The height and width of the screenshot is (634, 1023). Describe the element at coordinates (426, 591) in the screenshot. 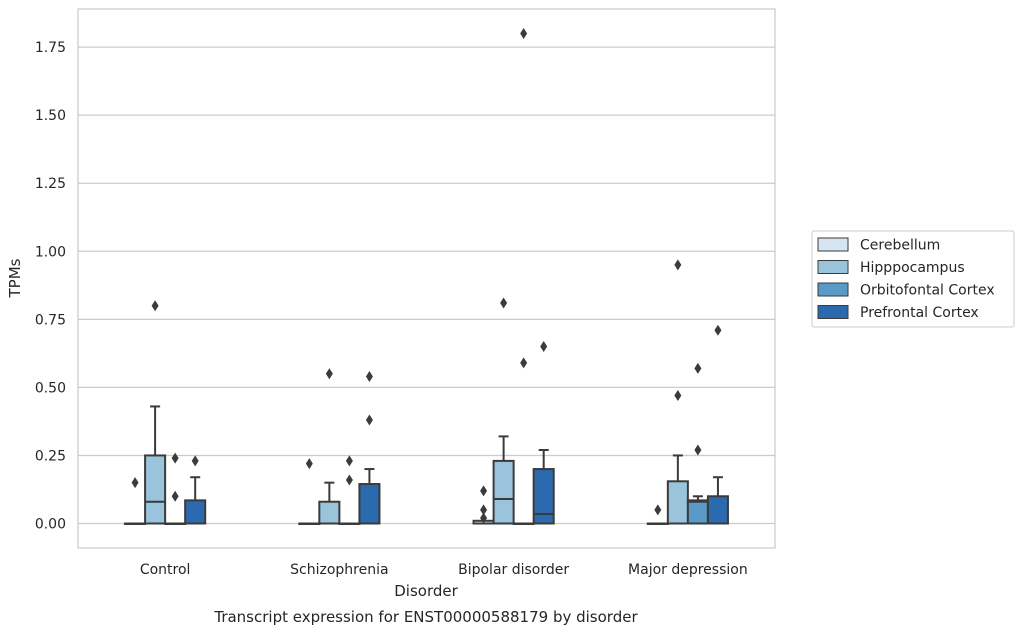

I see `x-axis-title: Disorder` at that location.